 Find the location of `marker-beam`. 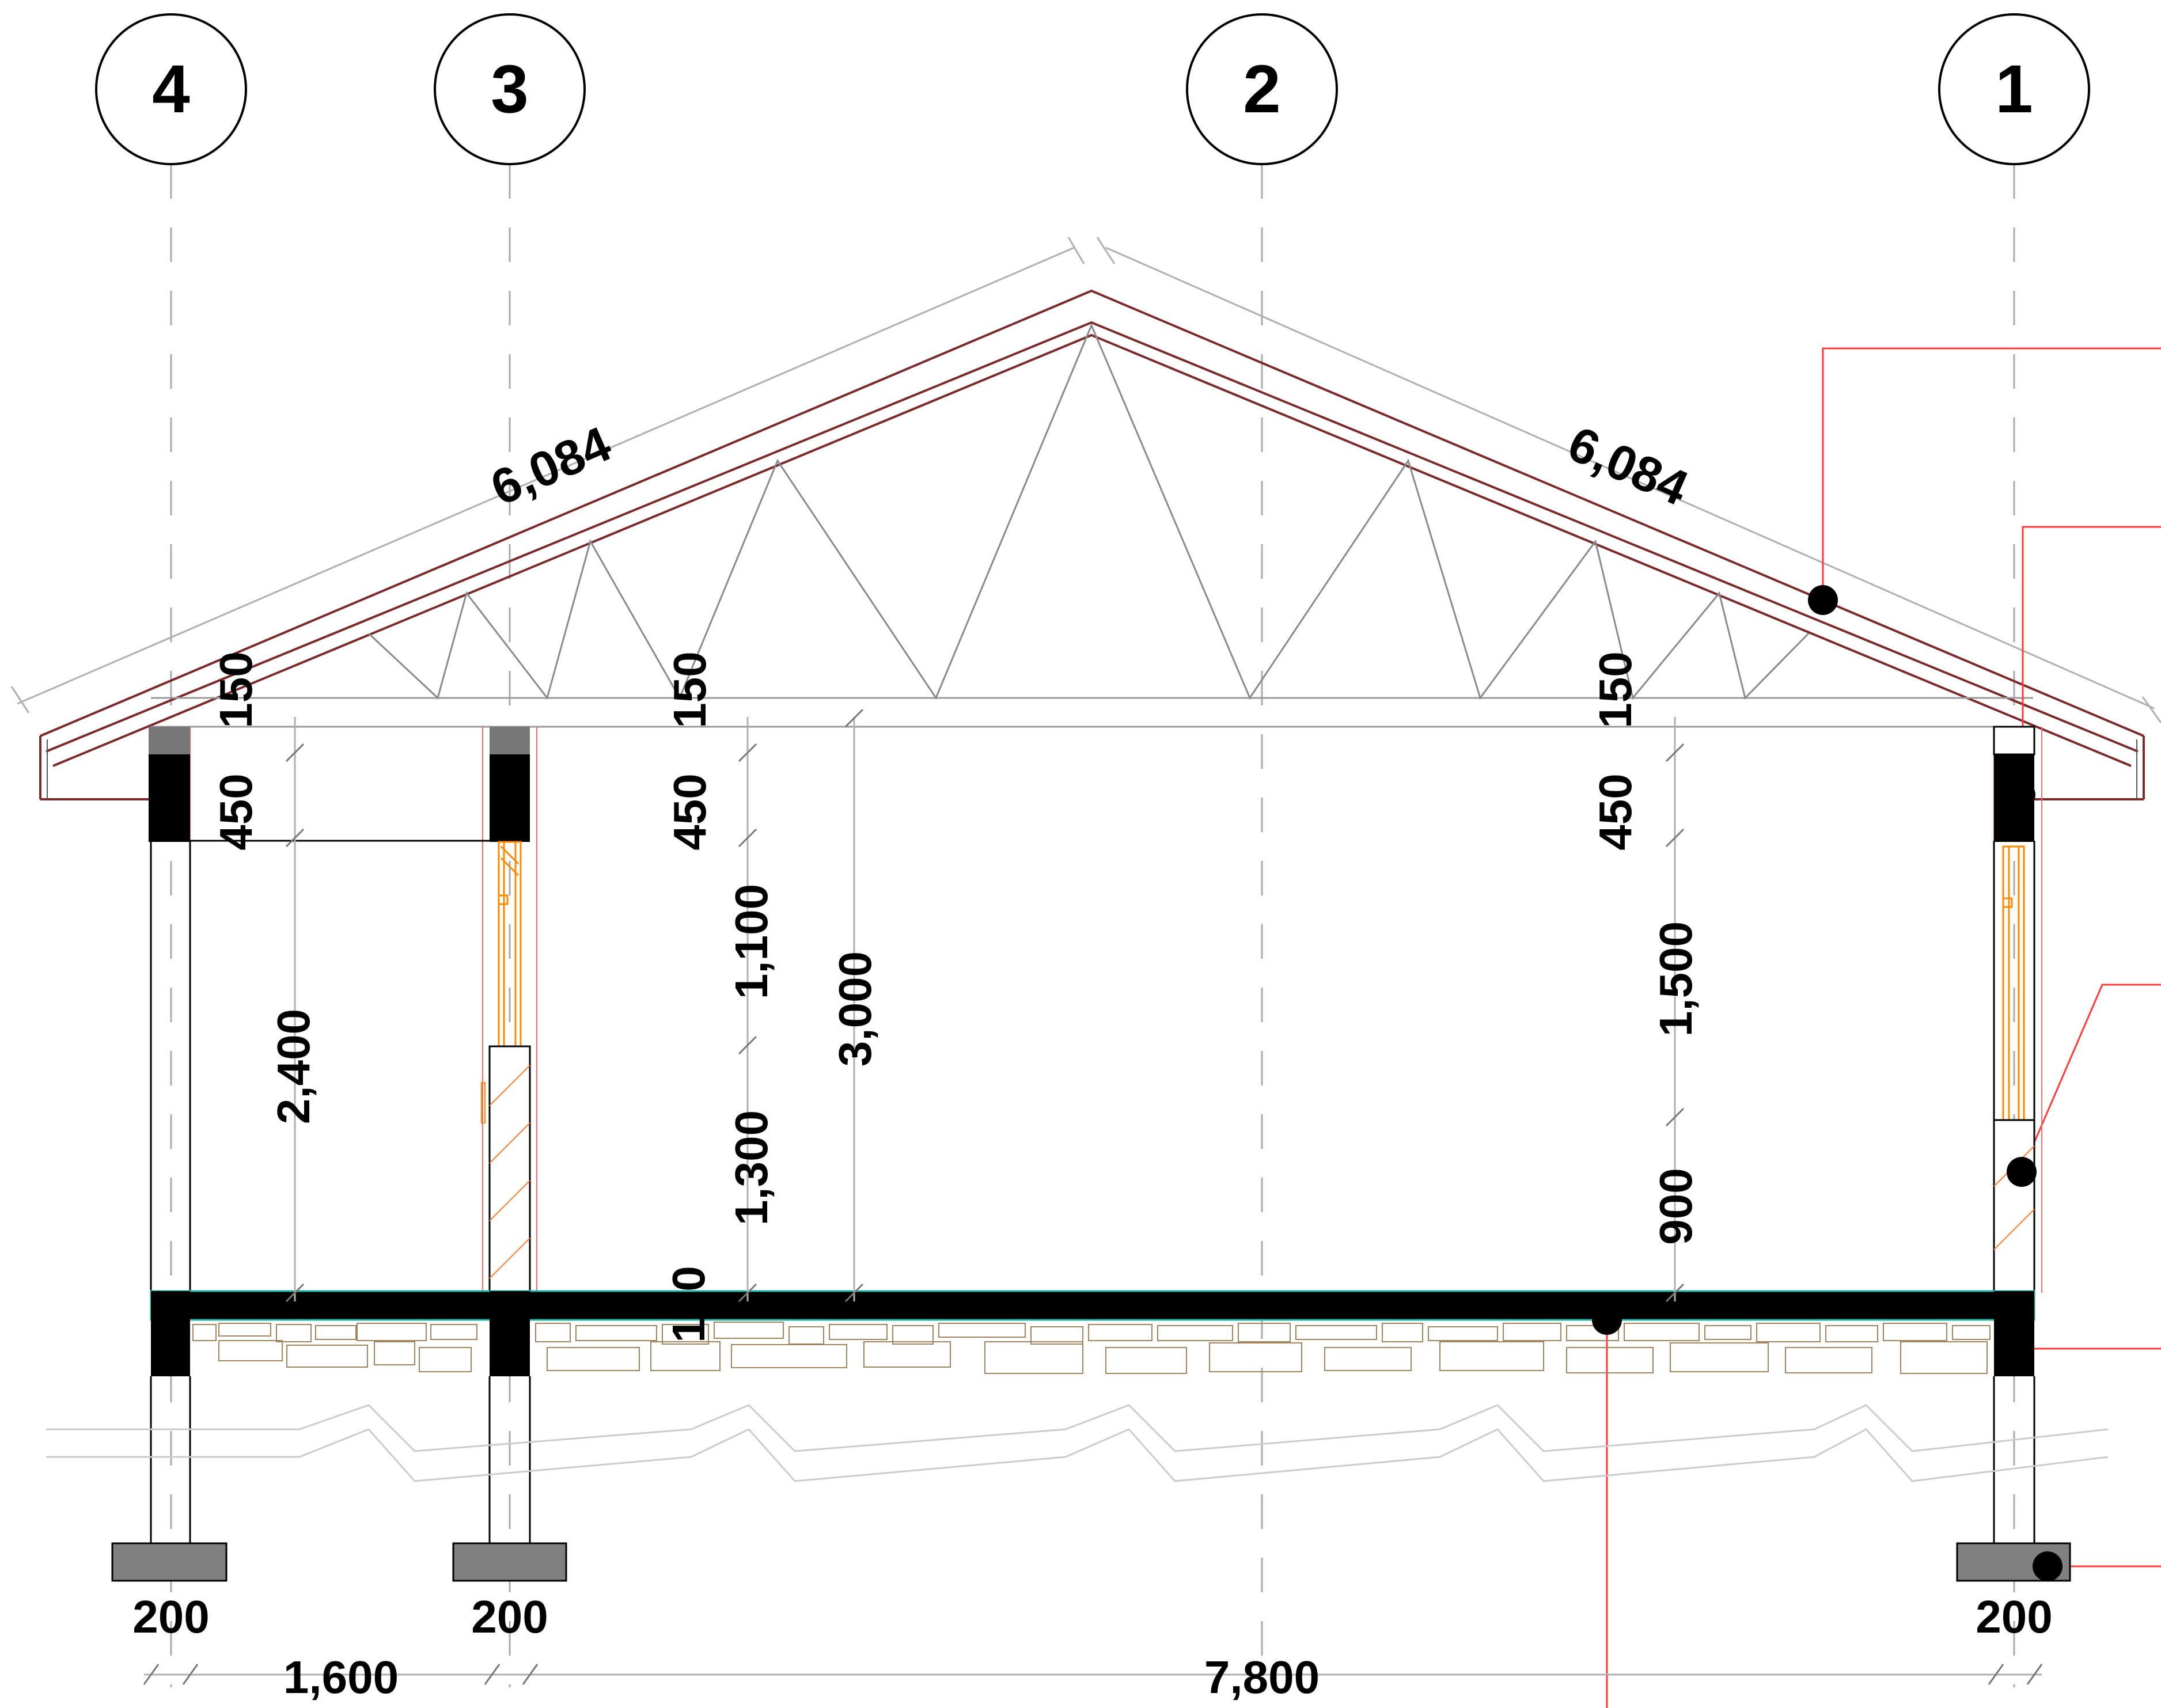

marker-beam is located at coordinates (2022, 794).